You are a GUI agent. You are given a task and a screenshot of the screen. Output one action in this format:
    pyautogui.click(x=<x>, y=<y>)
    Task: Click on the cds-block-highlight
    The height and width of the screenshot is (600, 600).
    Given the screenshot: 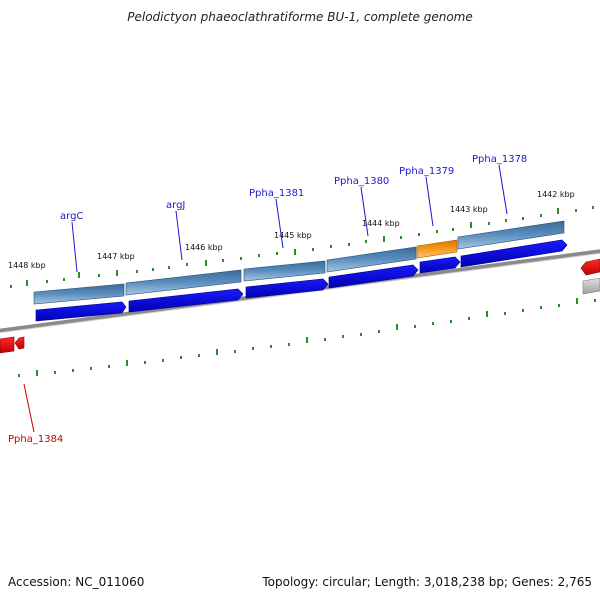 What is the action you would take?
    pyautogui.click(x=437, y=249)
    